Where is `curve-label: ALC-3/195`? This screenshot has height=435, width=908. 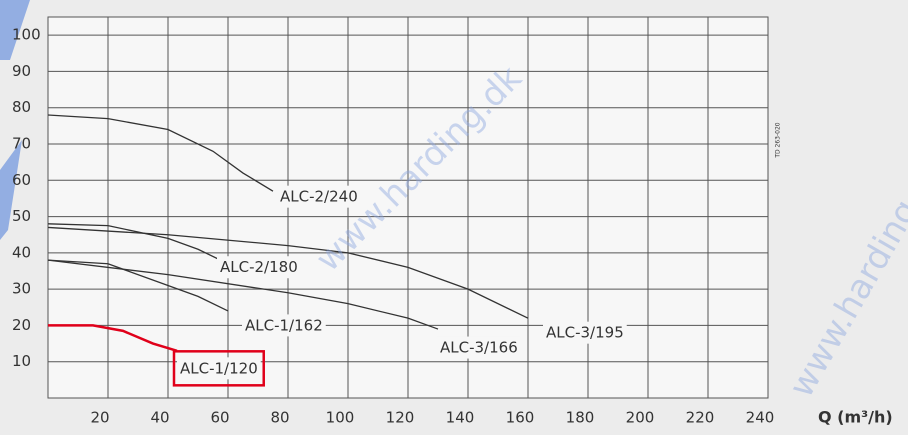 curve-label: ALC-3/195 is located at coordinates (585, 333).